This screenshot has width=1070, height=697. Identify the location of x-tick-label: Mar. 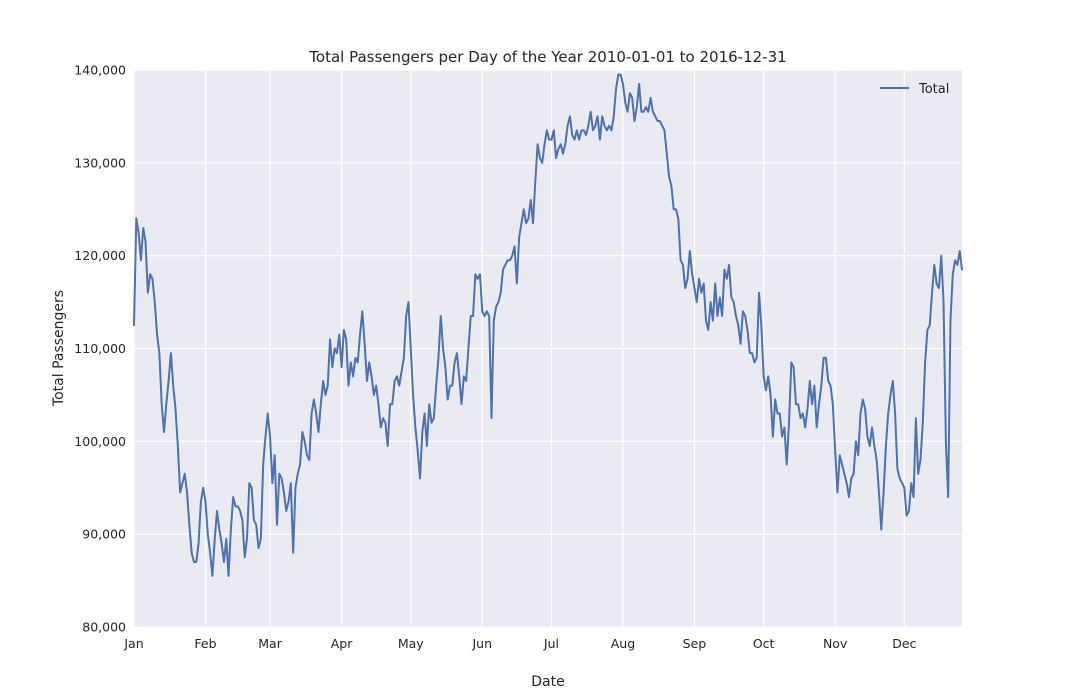
(270, 643).